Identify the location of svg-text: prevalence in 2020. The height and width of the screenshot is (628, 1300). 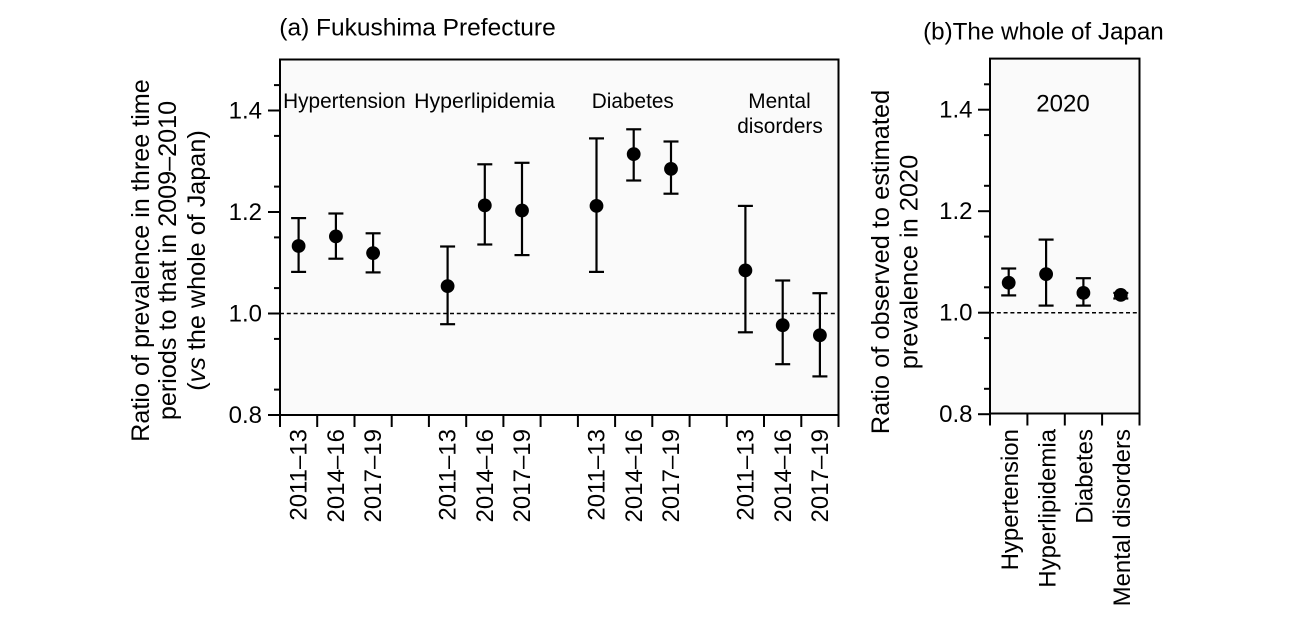
(910, 262).